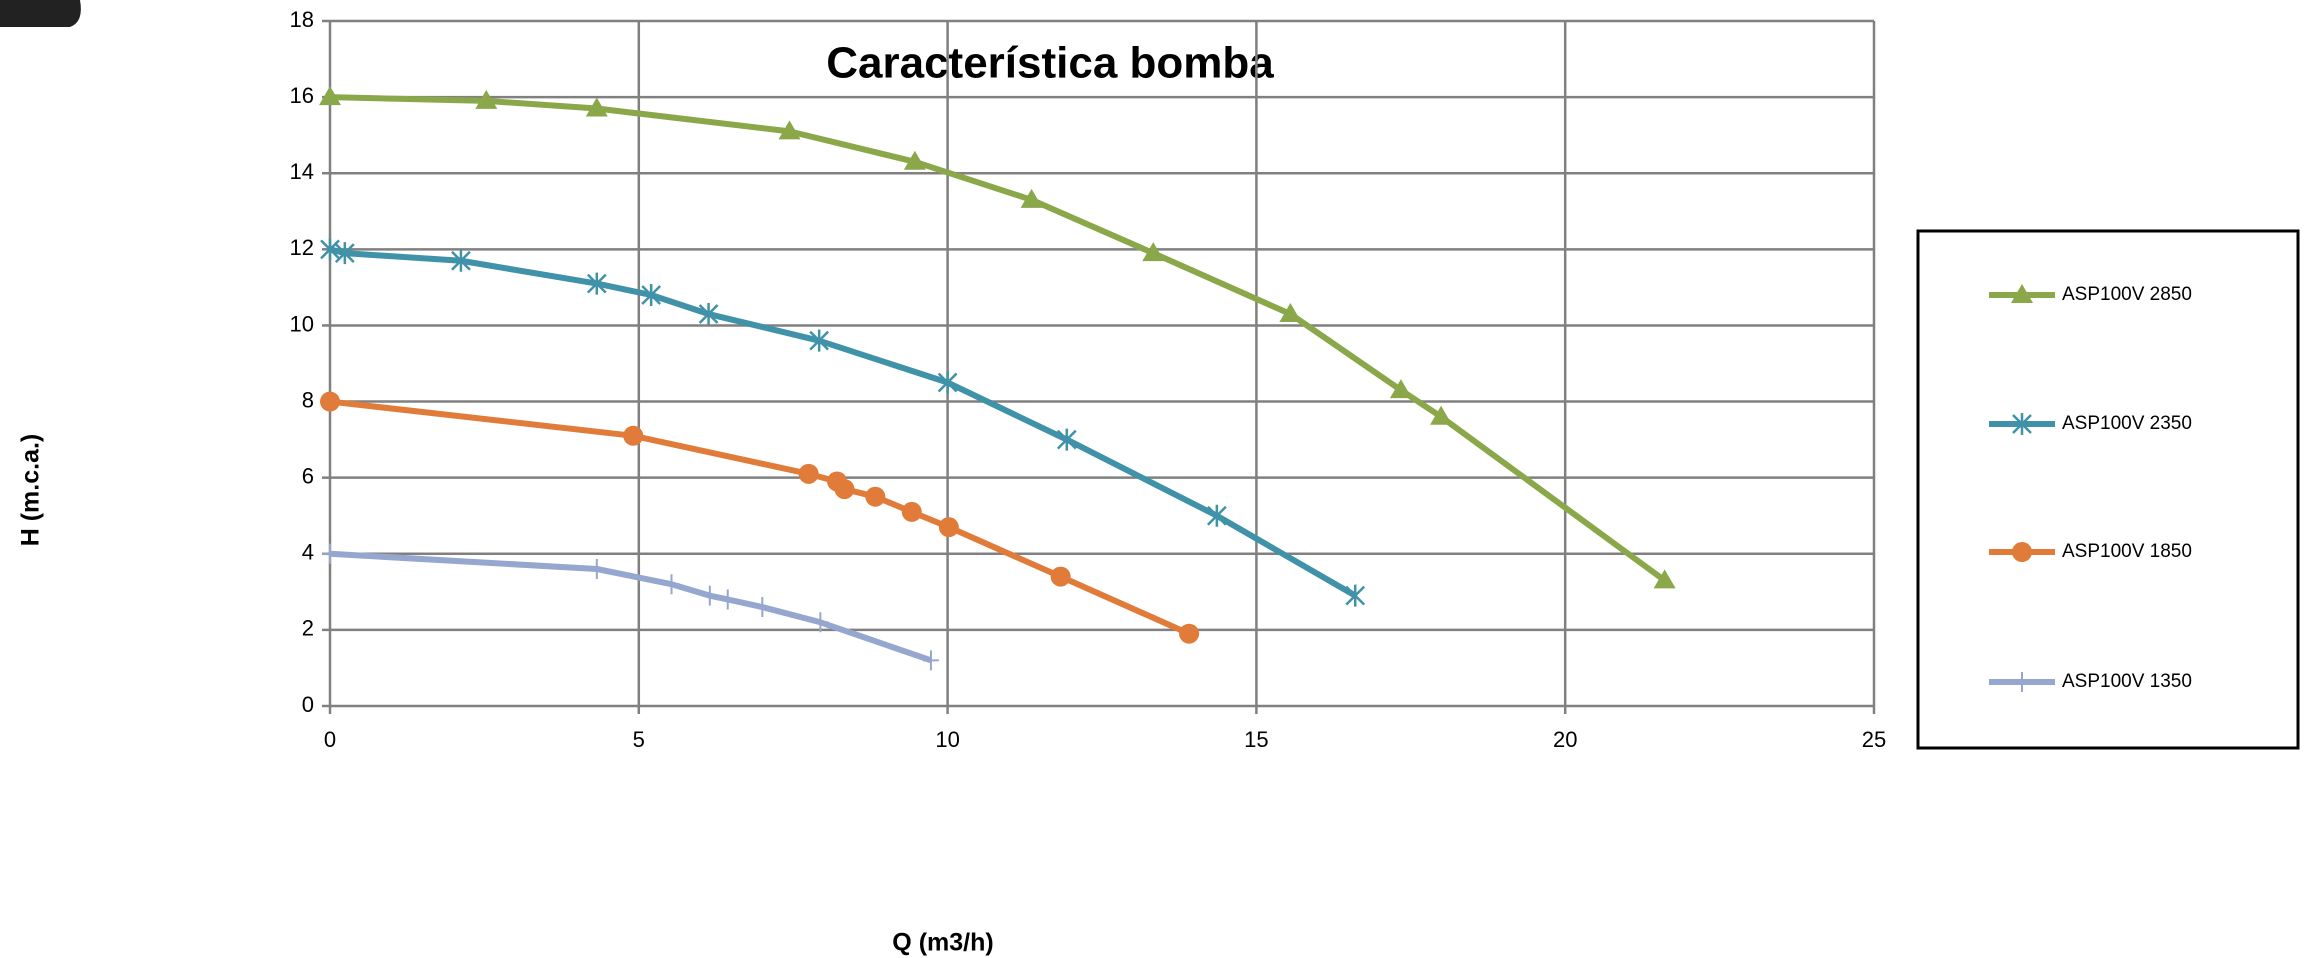  What do you see at coordinates (2127, 423) in the screenshot?
I see `legend-label: ASP100V 2350` at bounding box center [2127, 423].